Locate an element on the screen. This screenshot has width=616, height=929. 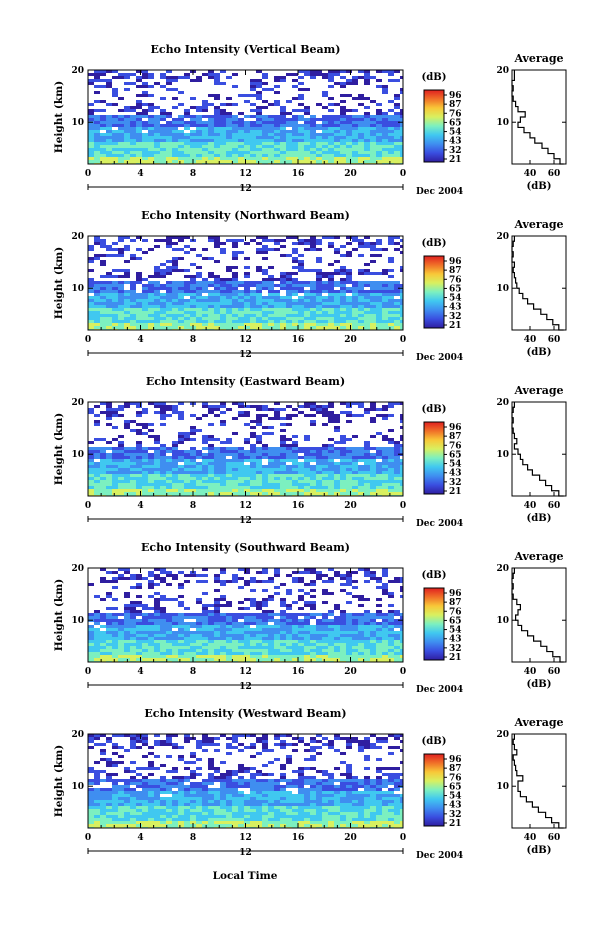
panel-2-colorbar-tick-label: 21 is located at coordinates (455, 326).